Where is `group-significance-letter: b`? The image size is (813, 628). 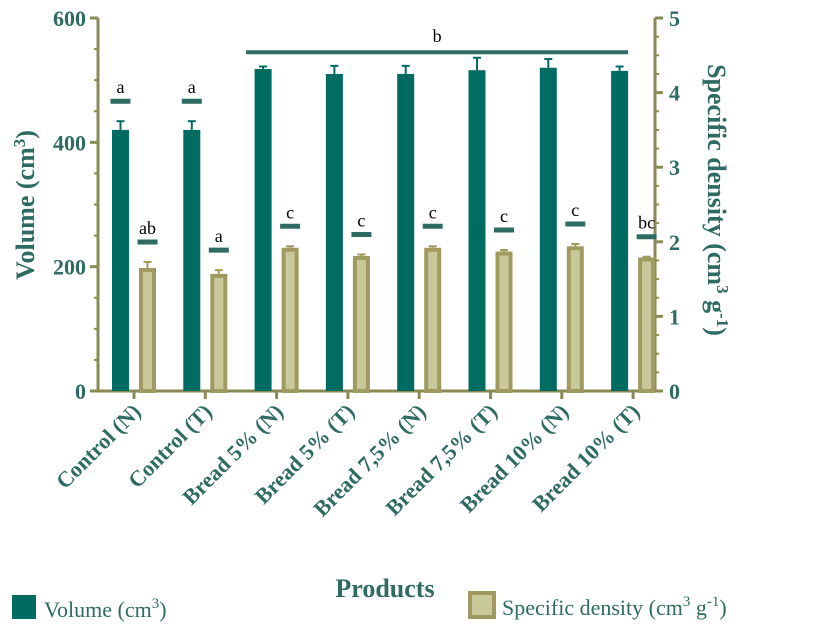 group-significance-letter: b is located at coordinates (437, 36).